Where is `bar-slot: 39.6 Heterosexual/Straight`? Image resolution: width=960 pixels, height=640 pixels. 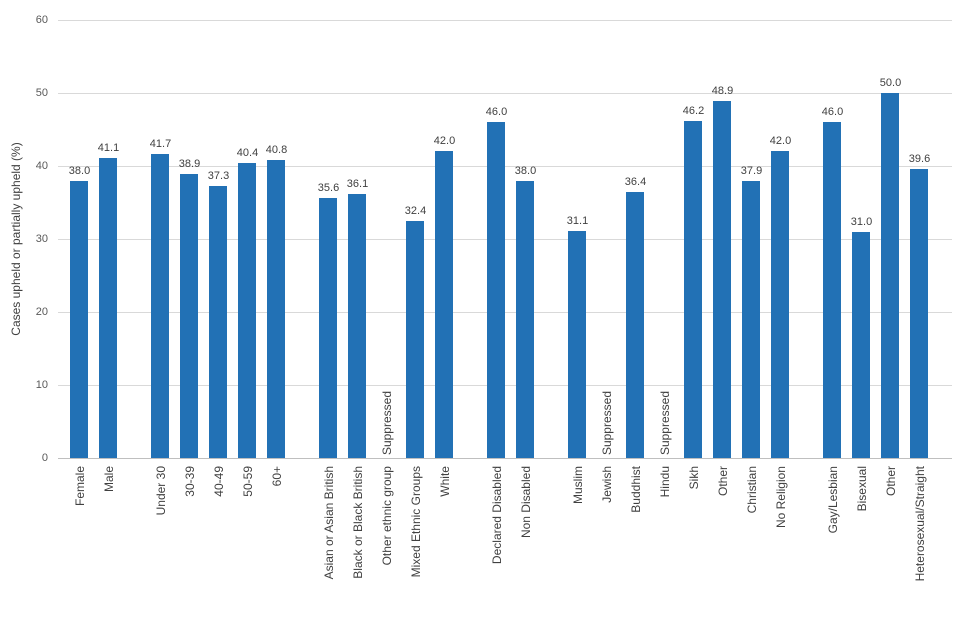 bar-slot: 39.6 Heterosexual/Straight is located at coordinates (919, 326).